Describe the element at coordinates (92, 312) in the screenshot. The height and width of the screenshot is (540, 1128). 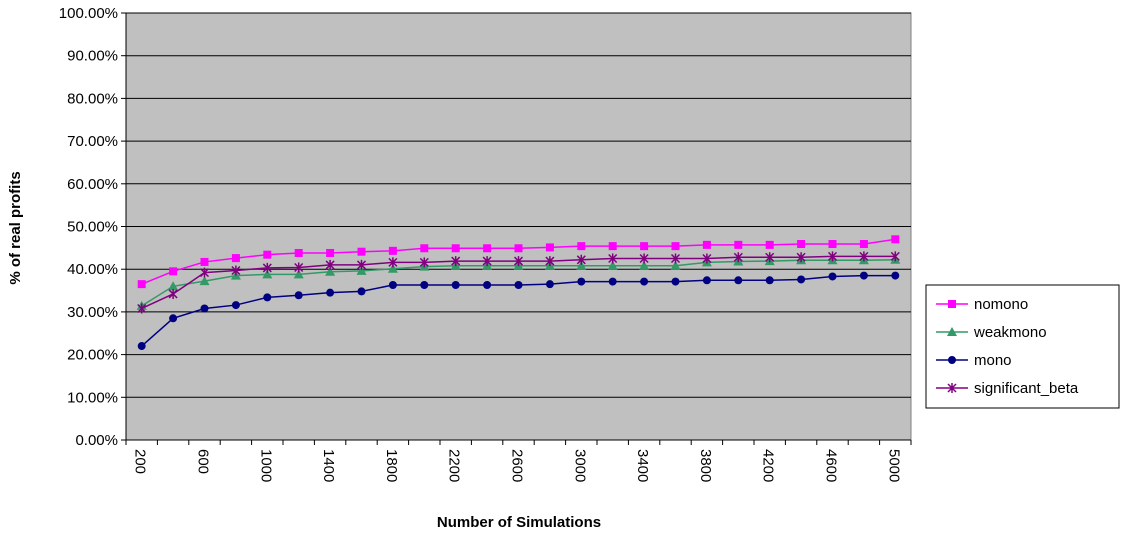
I see `y-tick-label: 30.00%` at that location.